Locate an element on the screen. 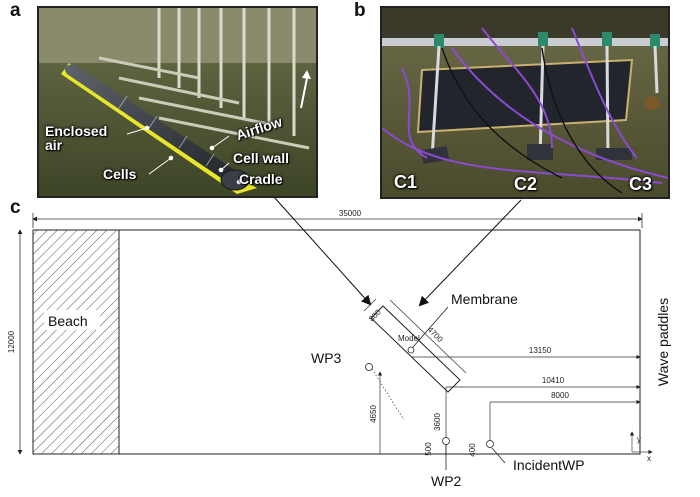  c2-label: C2 is located at coordinates (526, 184).